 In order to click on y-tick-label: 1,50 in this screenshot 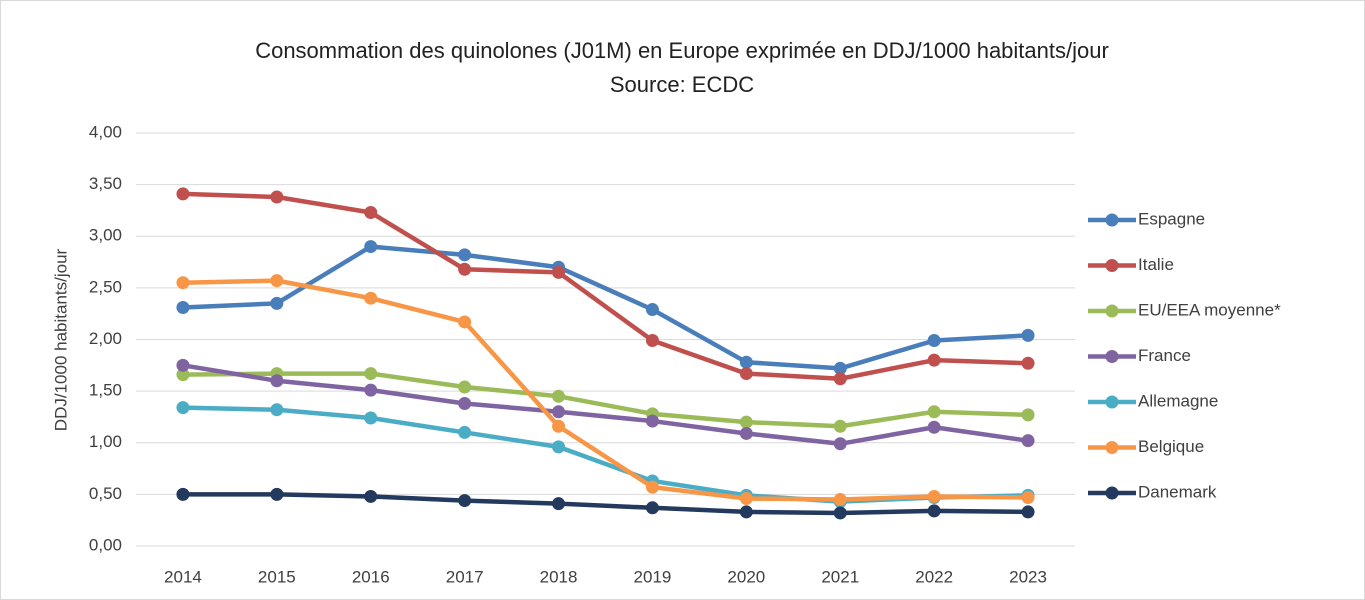, I will do `click(105, 390)`.